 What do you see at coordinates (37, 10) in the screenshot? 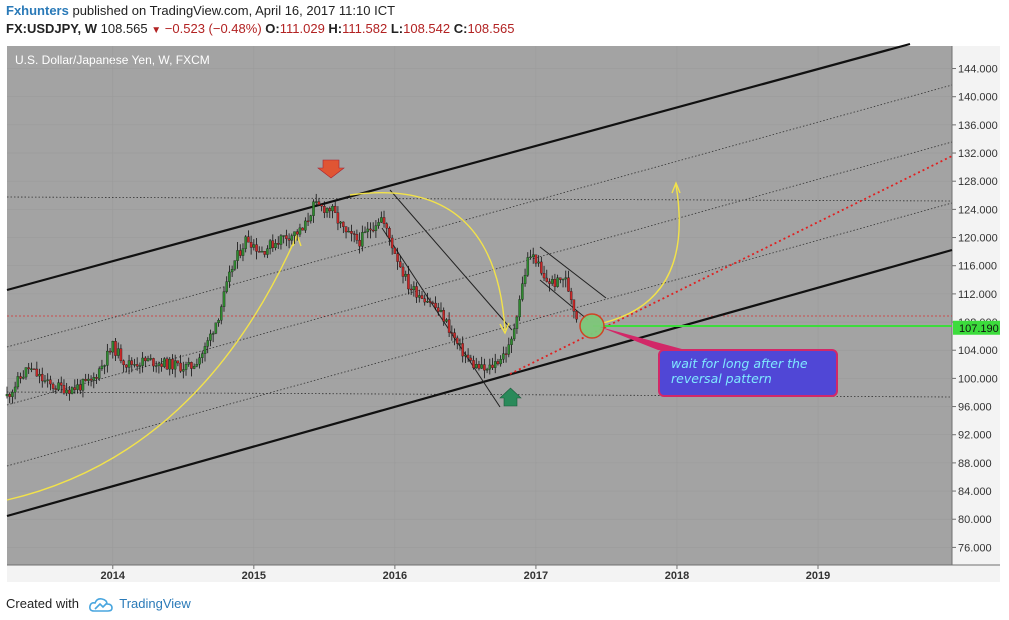
I see `author-link: Fxhunters` at bounding box center [37, 10].